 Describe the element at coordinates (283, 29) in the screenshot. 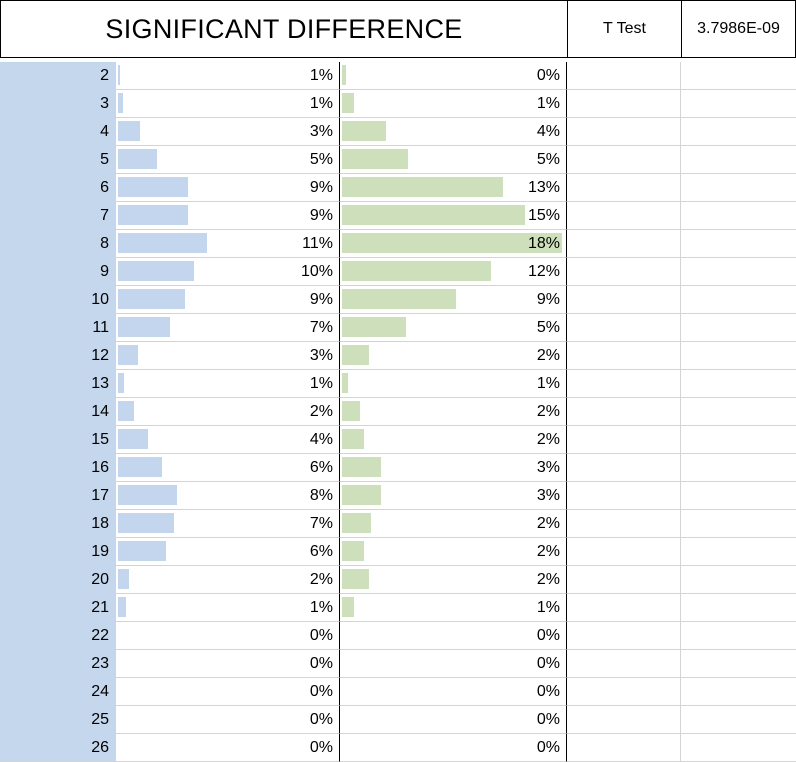

I see `title-cell: SIGNIFICANT DIFFERENCE` at that location.